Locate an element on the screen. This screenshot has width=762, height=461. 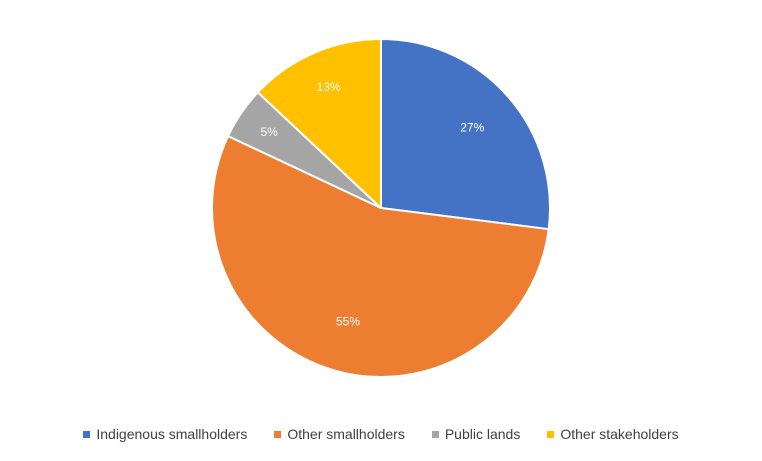
legend-label-other-stakeholders: Other stakeholders is located at coordinates (619, 434).